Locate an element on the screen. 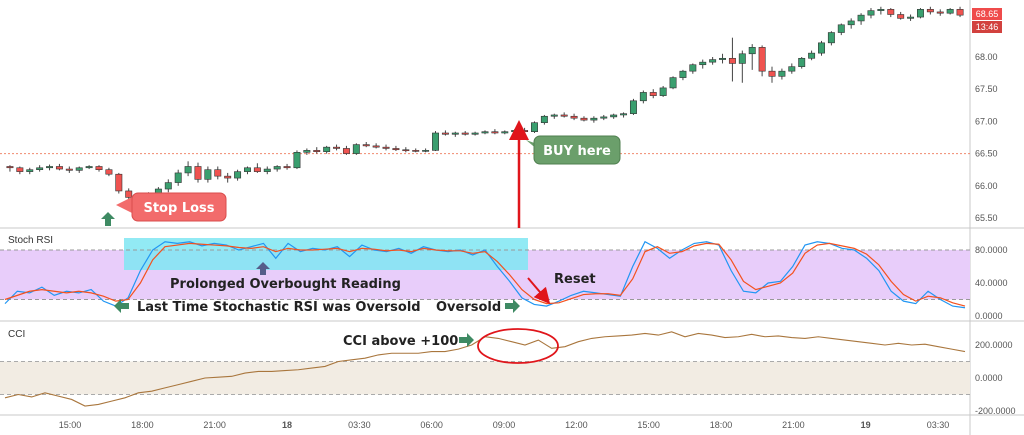  cci-tick-label: 200.0000 is located at coordinates (994, 345).